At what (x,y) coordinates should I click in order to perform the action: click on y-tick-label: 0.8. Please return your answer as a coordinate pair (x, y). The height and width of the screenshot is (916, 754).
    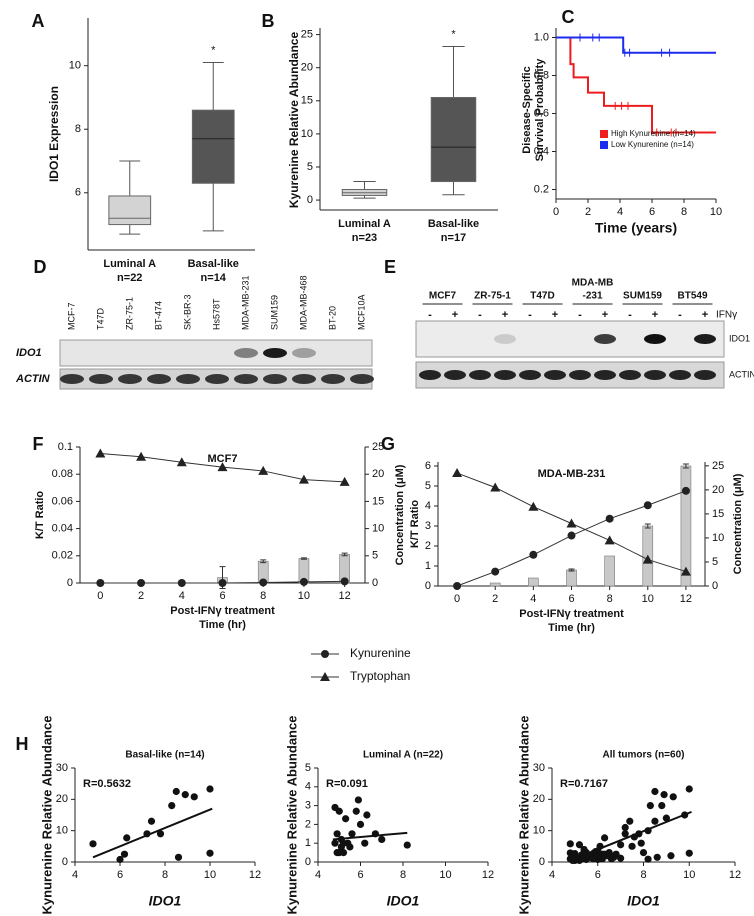
    Looking at the image, I should click on (541, 75).